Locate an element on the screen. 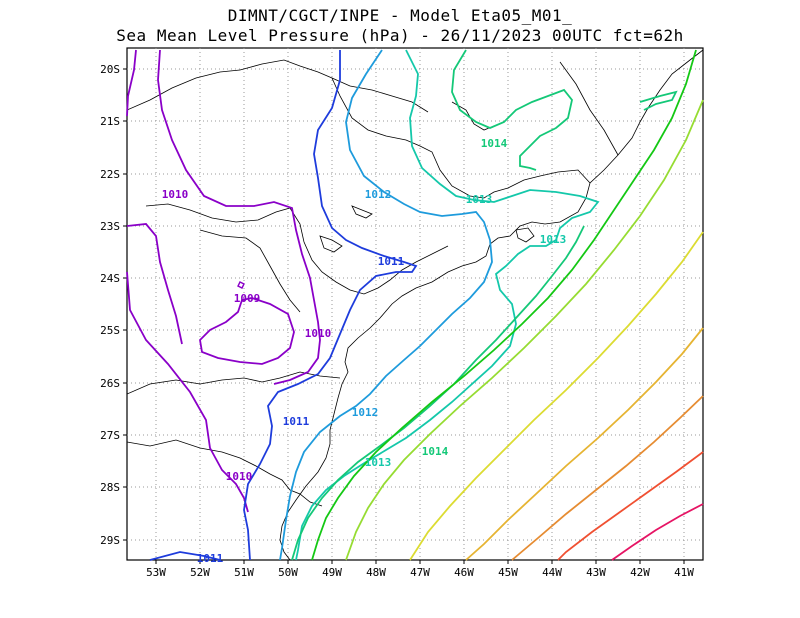  chart-title-line-1: DIMNT/CGCT/INPE - Model Eta05_M01_ is located at coordinates (400, 15).